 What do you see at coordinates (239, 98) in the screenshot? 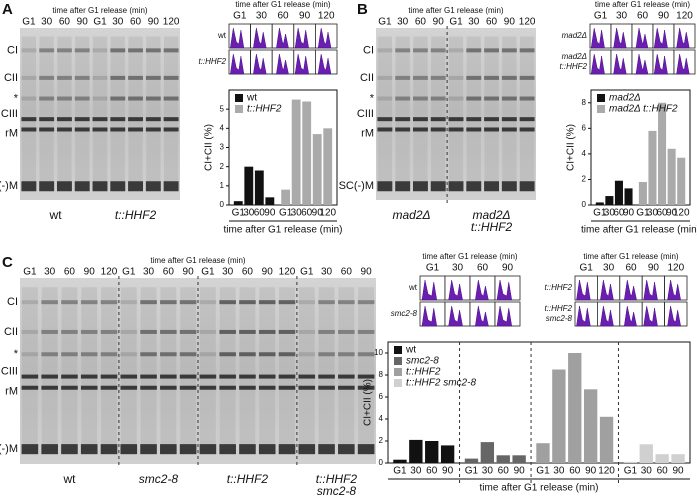
I see `legend-swatch` at bounding box center [239, 98].